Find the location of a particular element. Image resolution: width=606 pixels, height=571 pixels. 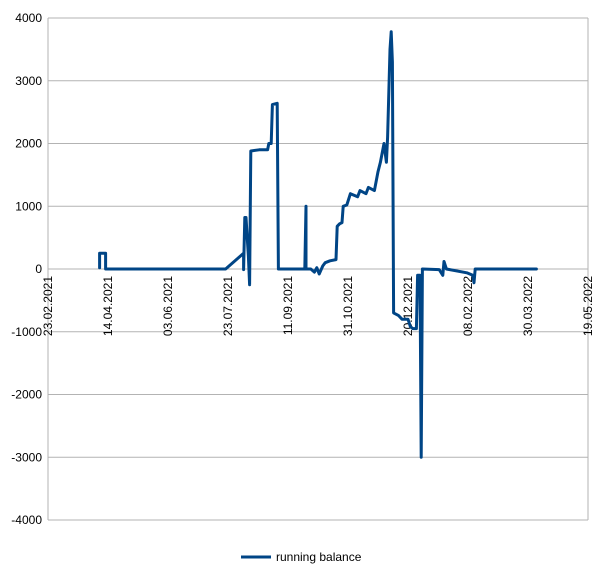

legend: running balance is located at coordinates (301, 557).